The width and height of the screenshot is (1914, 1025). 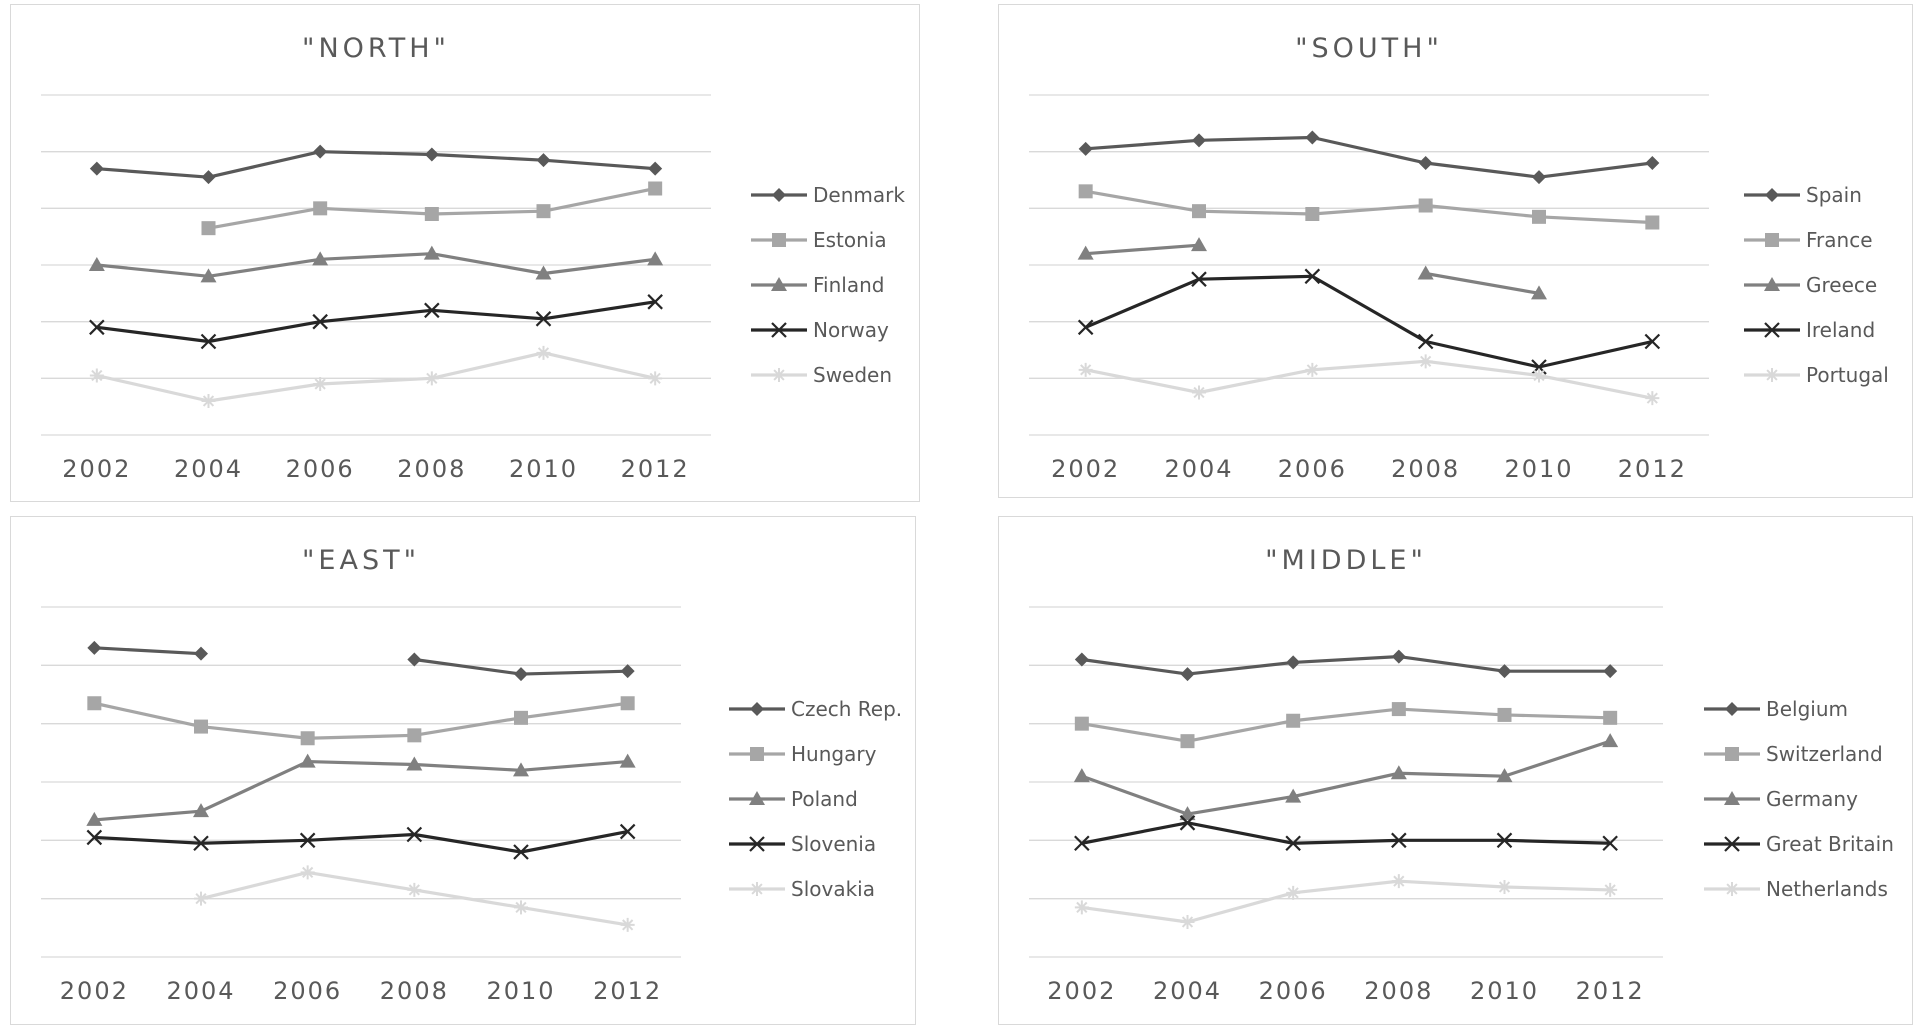 I want to click on x-tick-label: 2002, so click(x=96, y=469).